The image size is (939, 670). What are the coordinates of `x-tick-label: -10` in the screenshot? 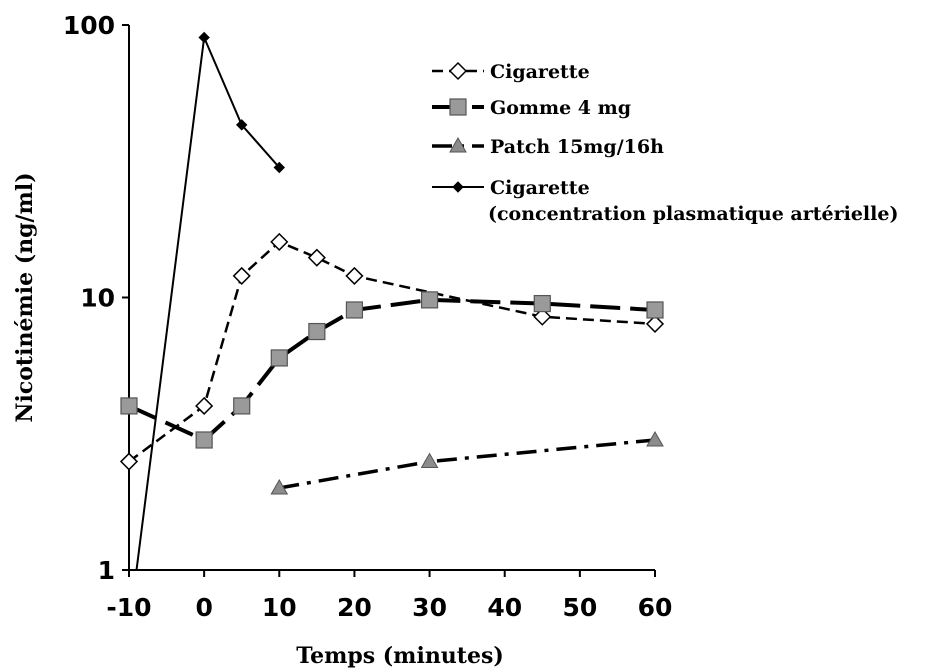 It's located at (128, 607).